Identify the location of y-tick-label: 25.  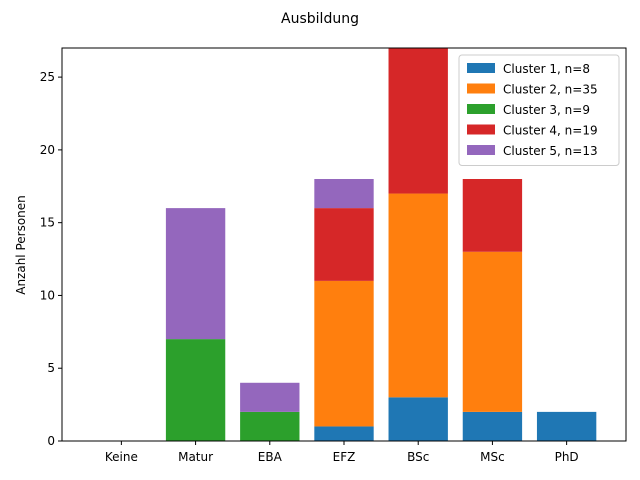
(47, 77).